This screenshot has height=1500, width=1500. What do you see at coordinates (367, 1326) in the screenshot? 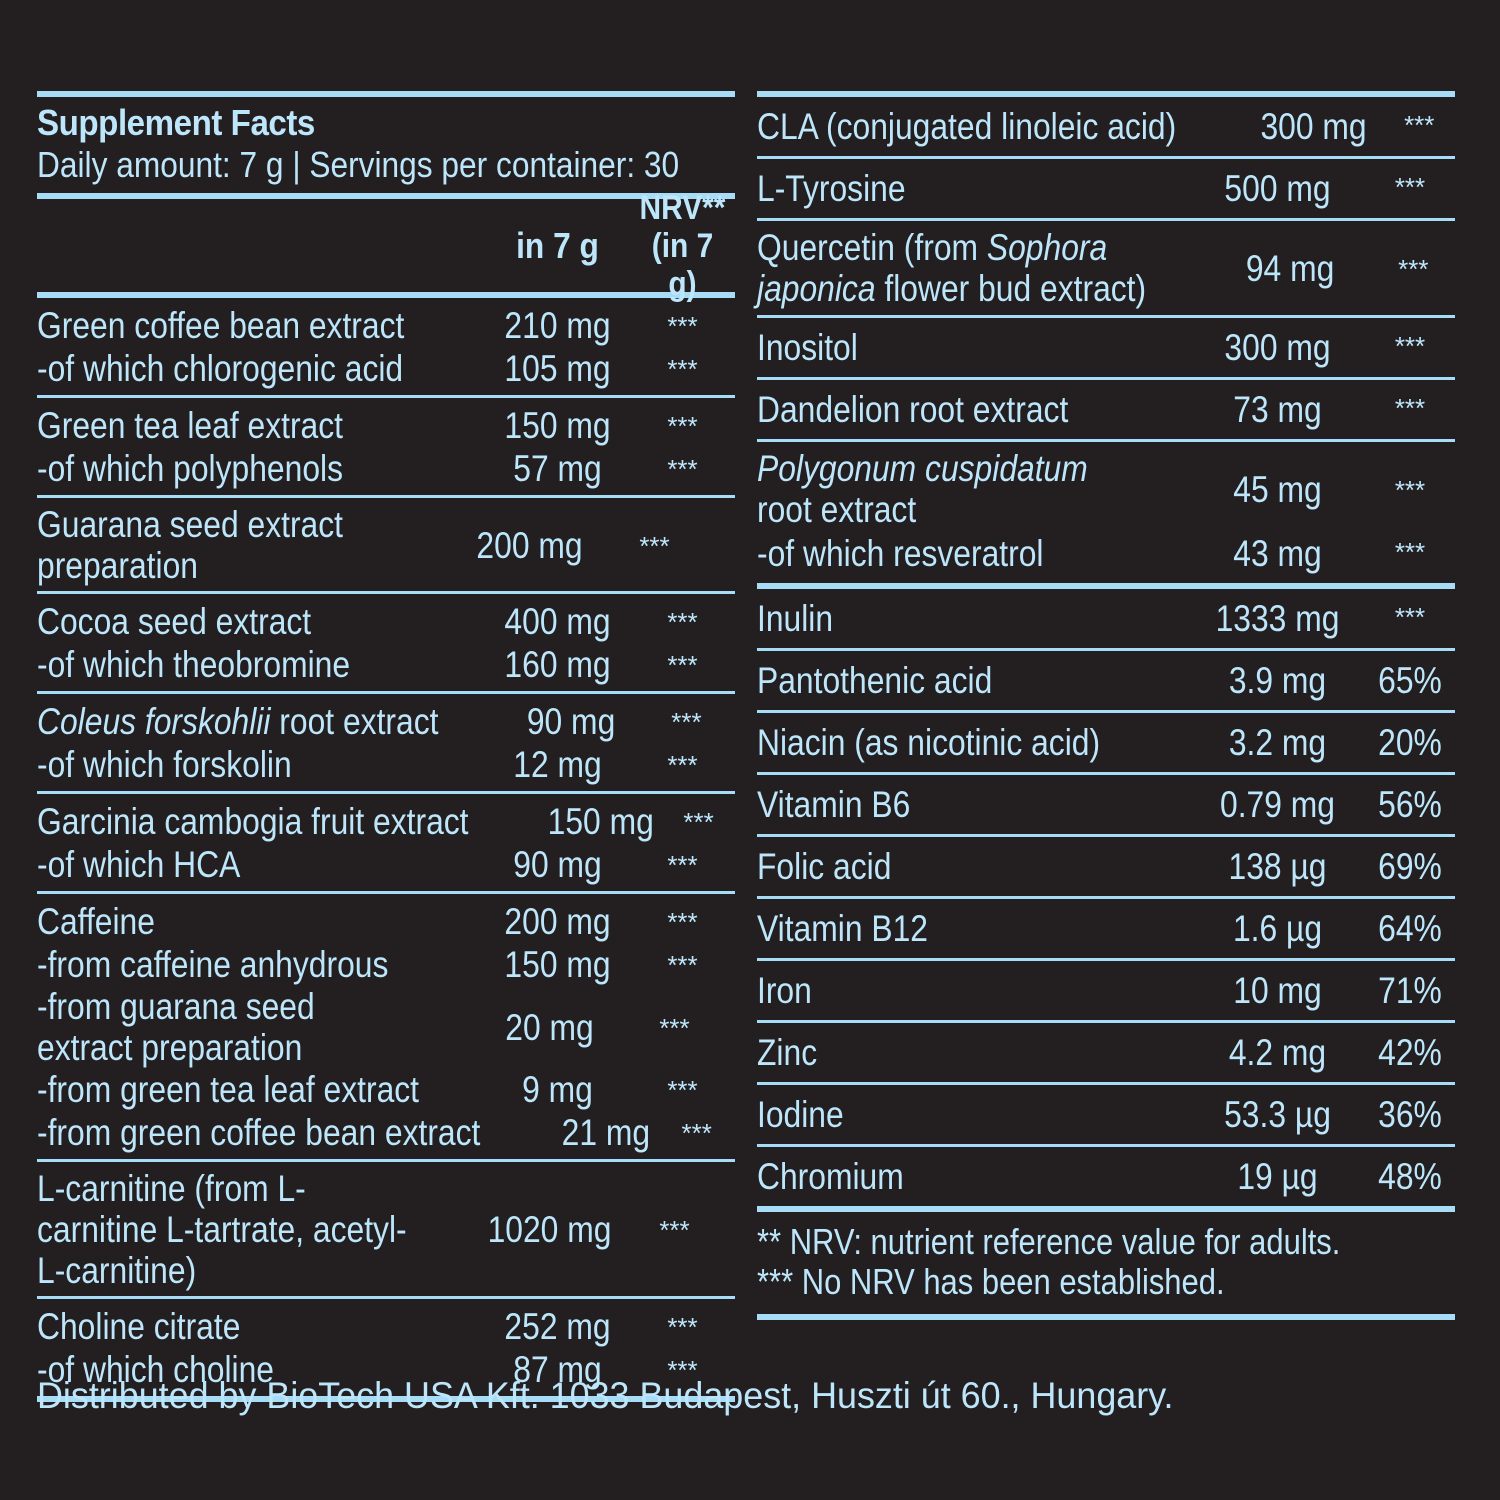
I see `ingredient-row: Choline citrate 252 mg ***` at bounding box center [367, 1326].